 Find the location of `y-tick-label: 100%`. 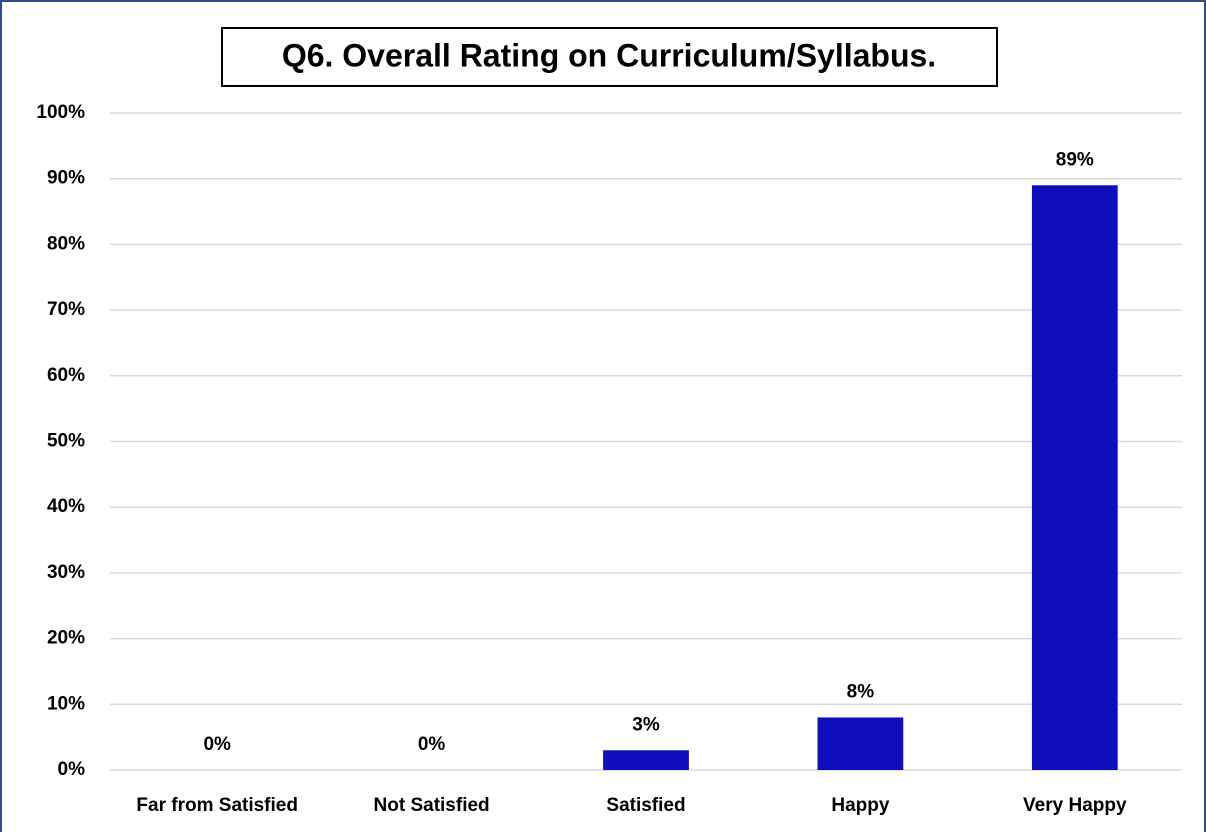

y-tick-label: 100% is located at coordinates (60, 112).